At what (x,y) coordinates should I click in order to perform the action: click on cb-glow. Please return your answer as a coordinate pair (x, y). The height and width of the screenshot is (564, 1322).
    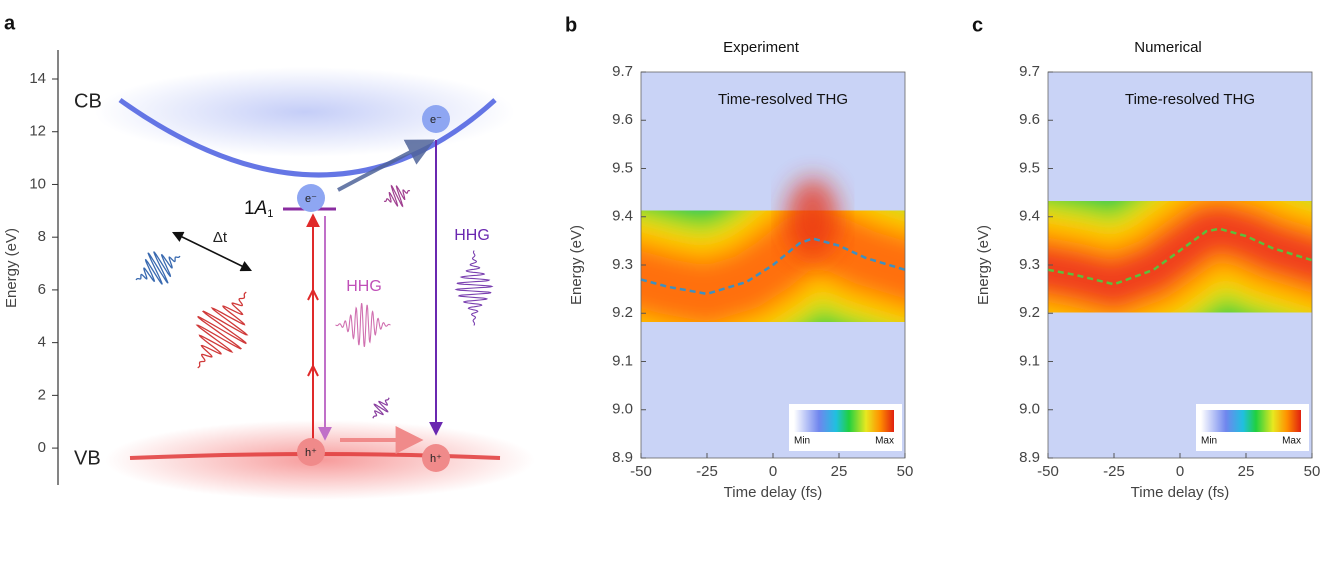
    Looking at the image, I should click on (305, 112).